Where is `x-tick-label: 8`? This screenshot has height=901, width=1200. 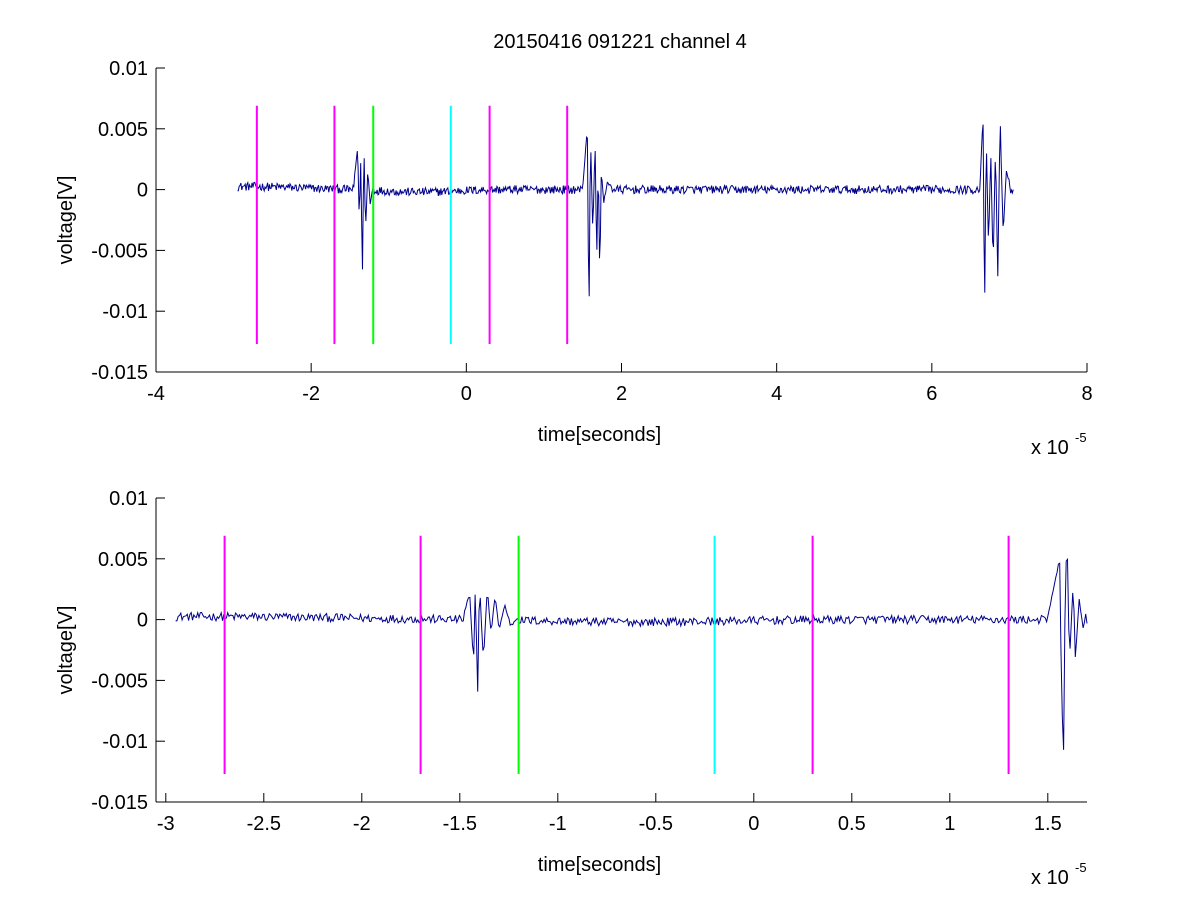 x-tick-label: 8 is located at coordinates (1086, 394).